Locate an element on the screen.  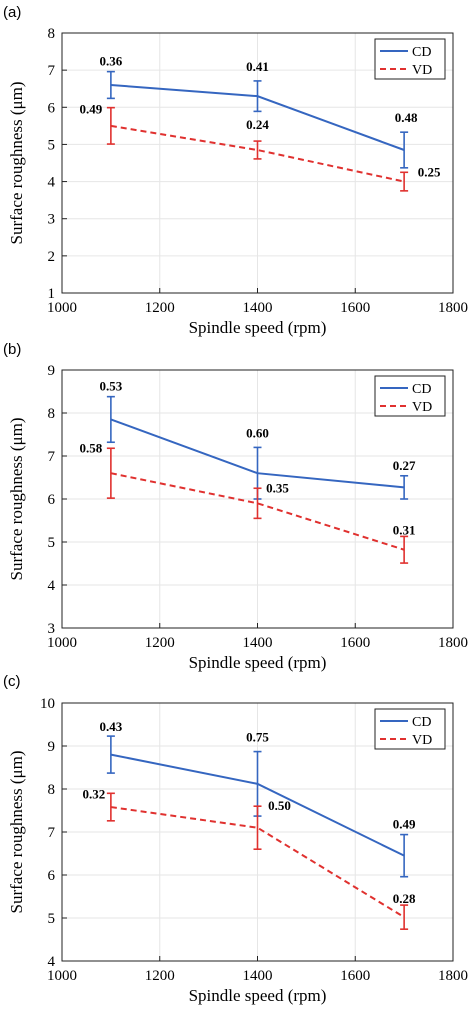
data-label: 0.48 is located at coordinates (406, 117).